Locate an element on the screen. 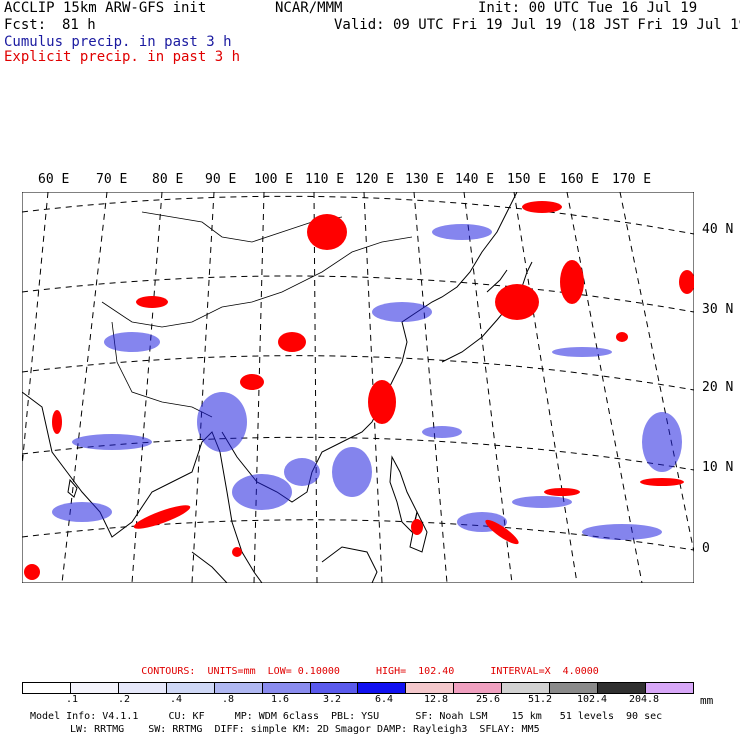  colorbar-units: mm is located at coordinates (707, 700).